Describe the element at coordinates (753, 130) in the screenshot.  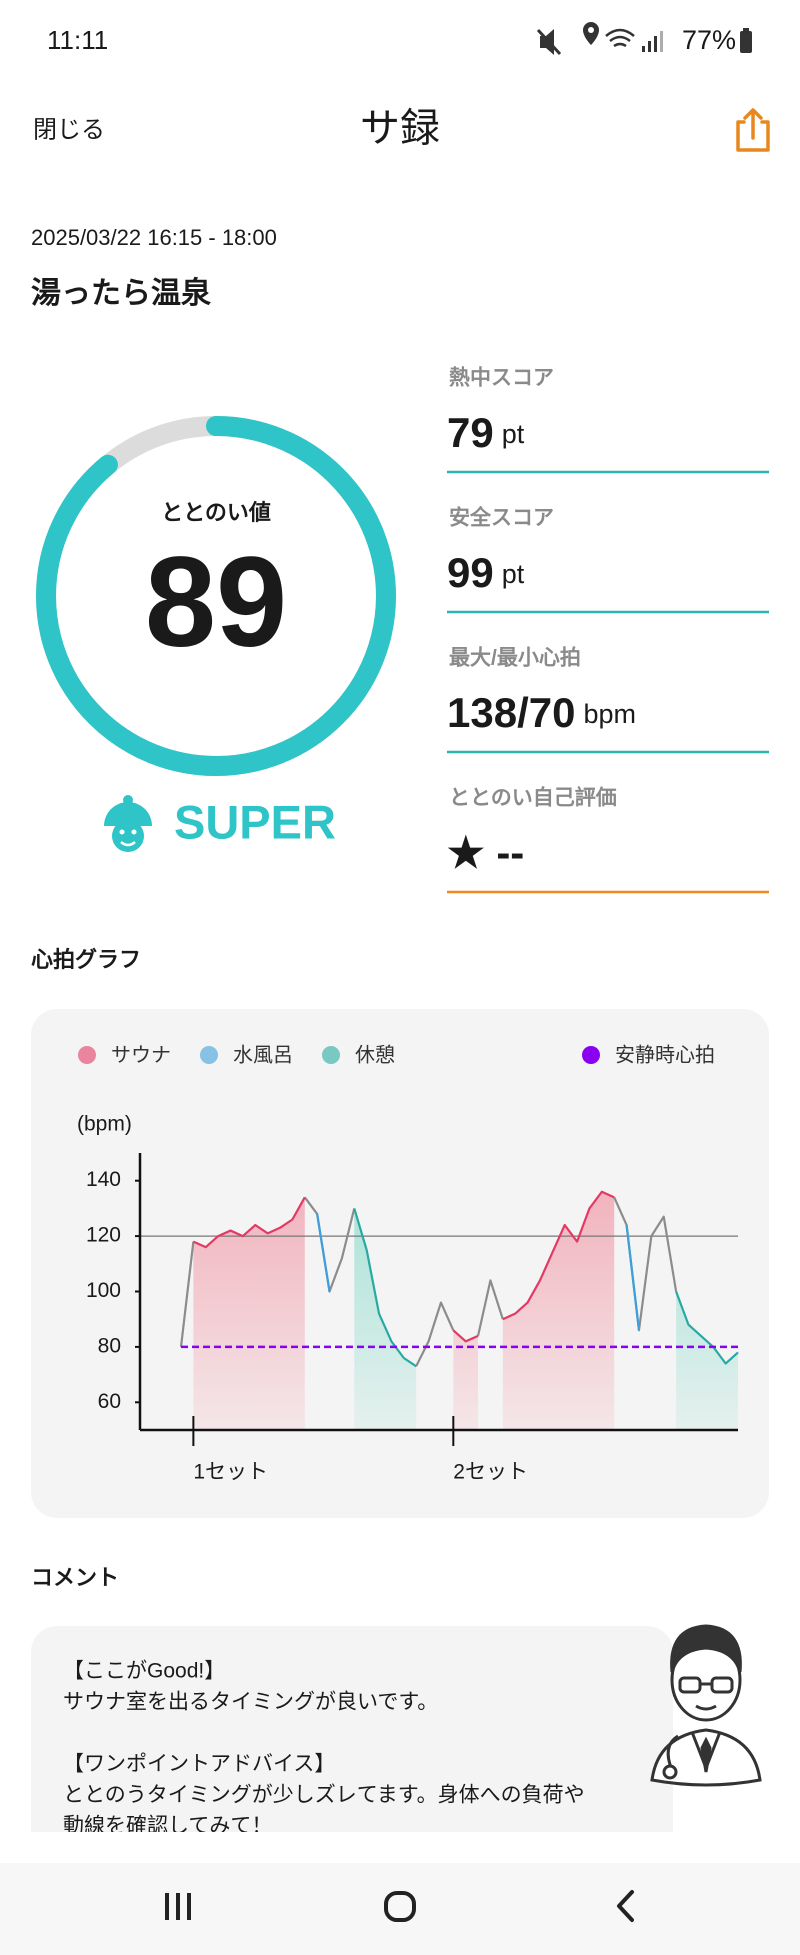
I see `share-button` at that location.